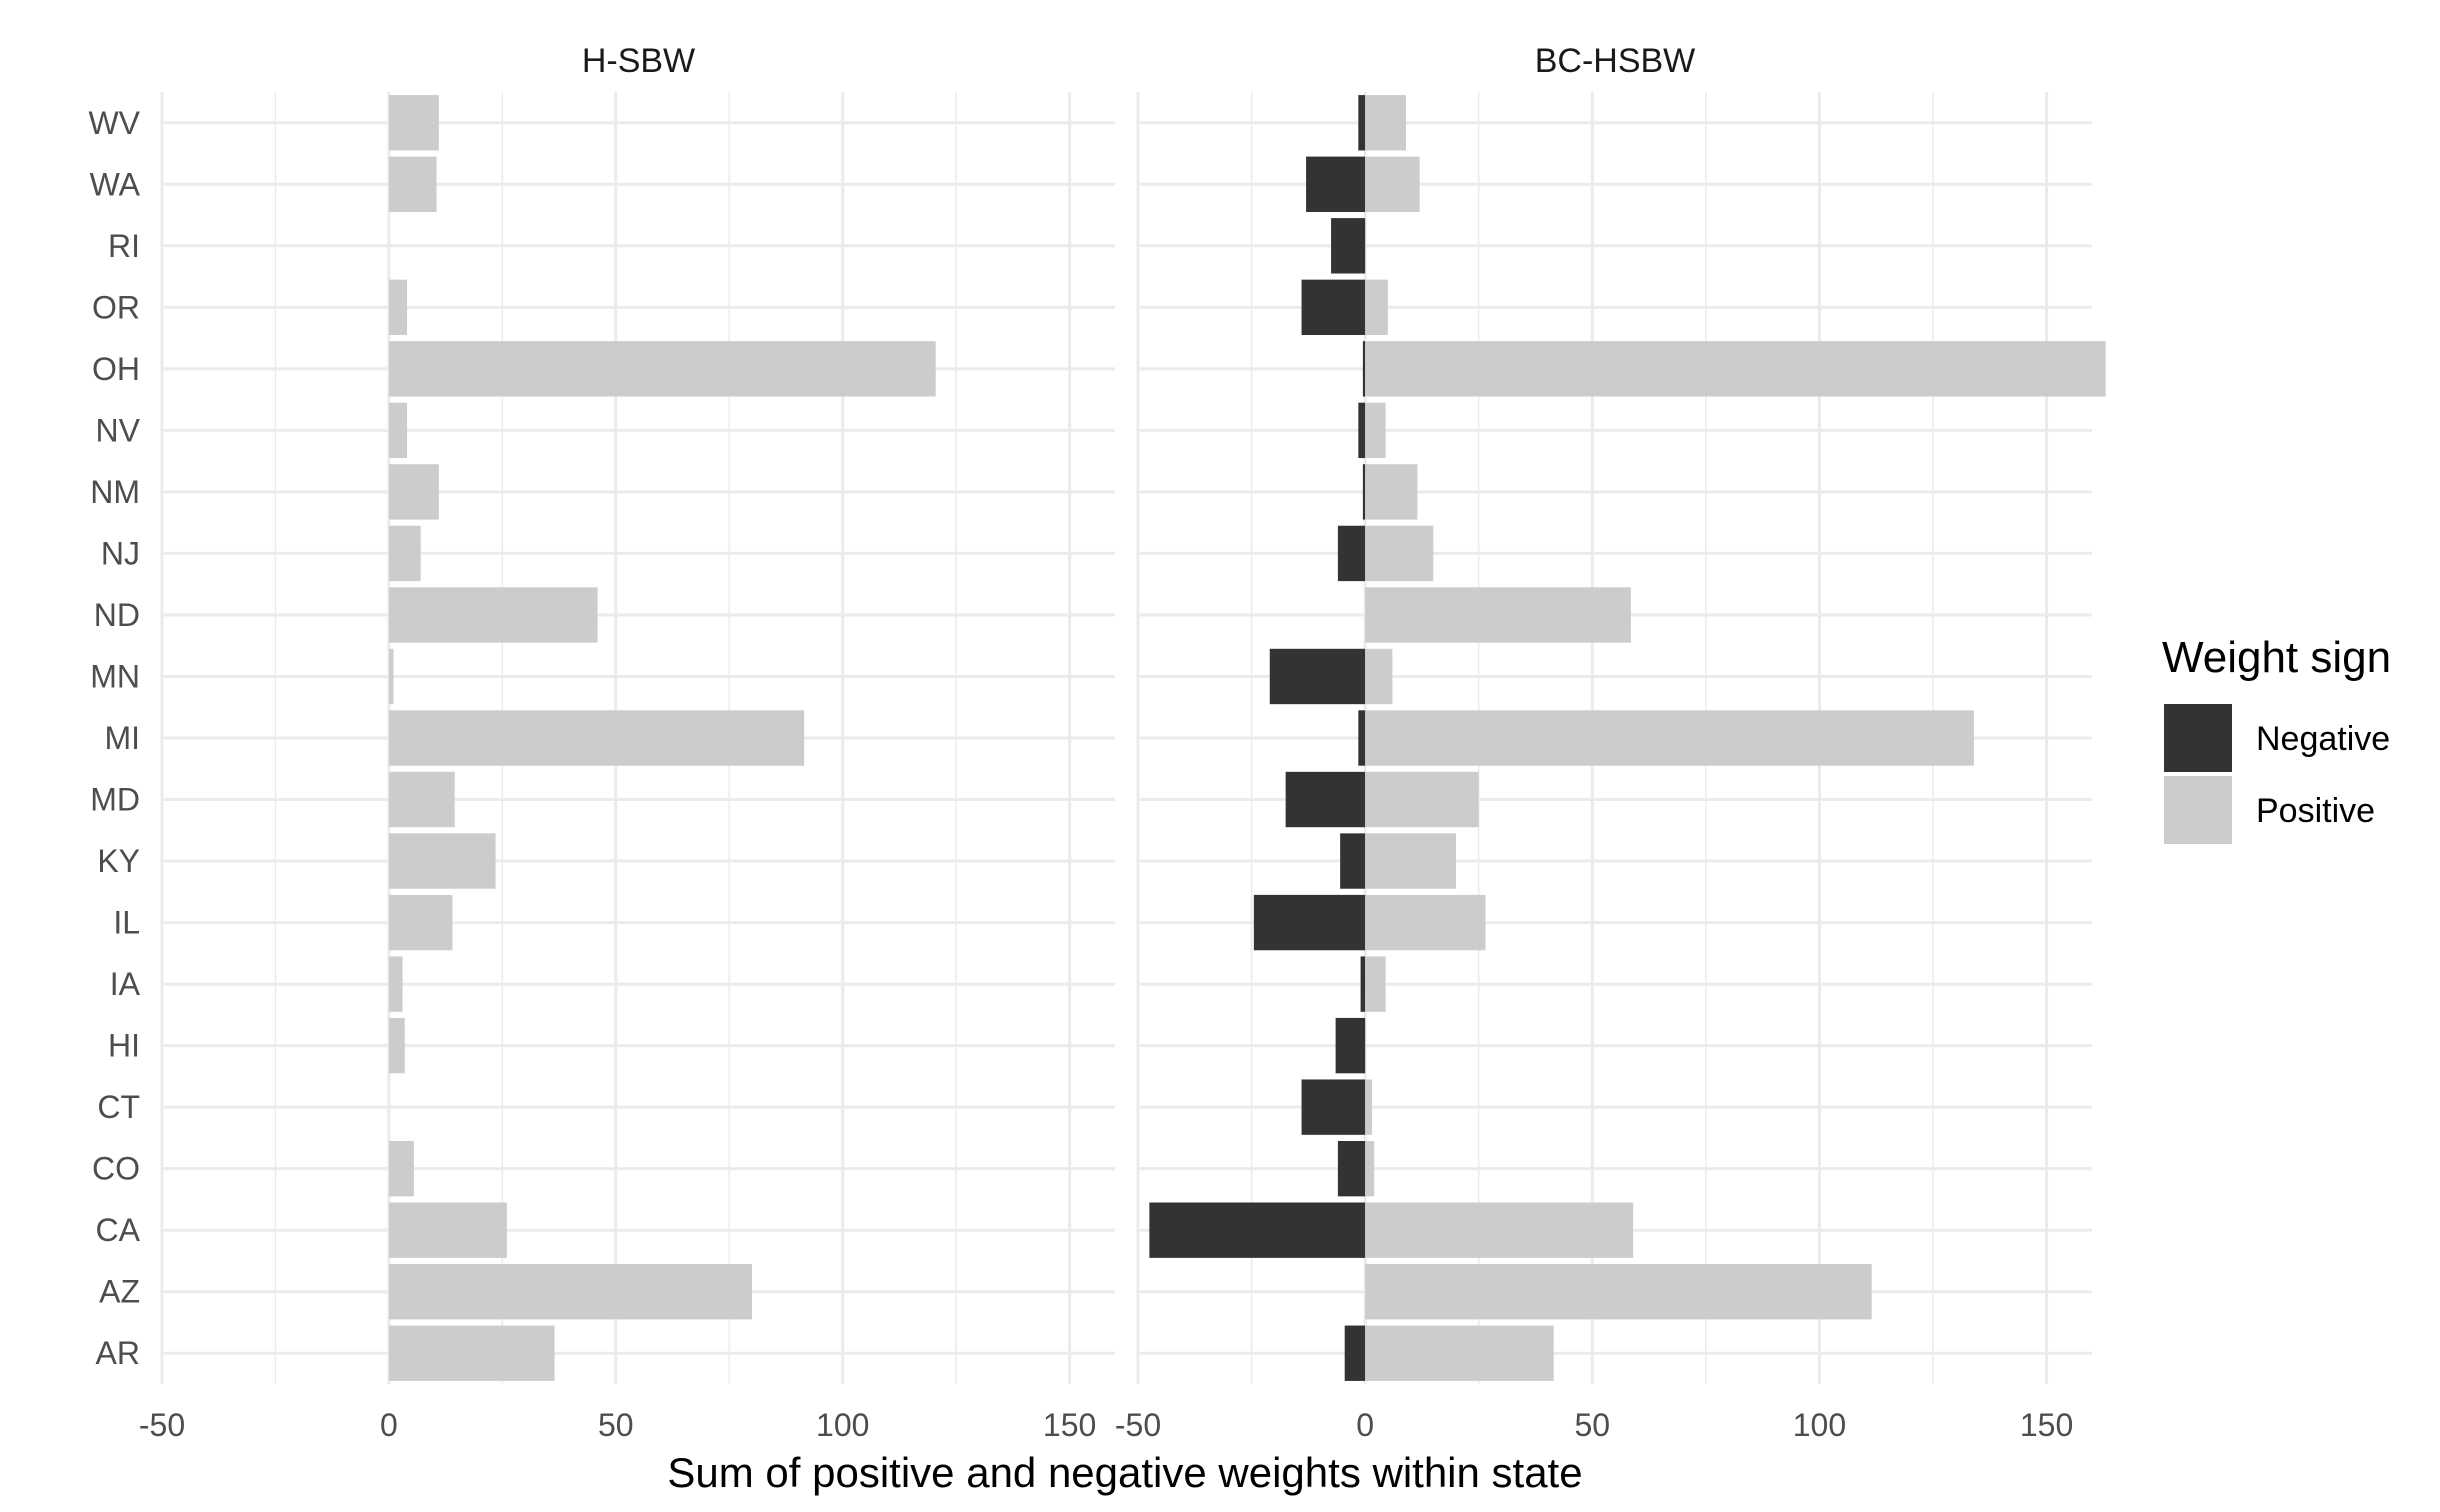  Describe the element at coordinates (1399, 553) in the screenshot. I see `bar-bc-hsbw-nj-positive` at that location.